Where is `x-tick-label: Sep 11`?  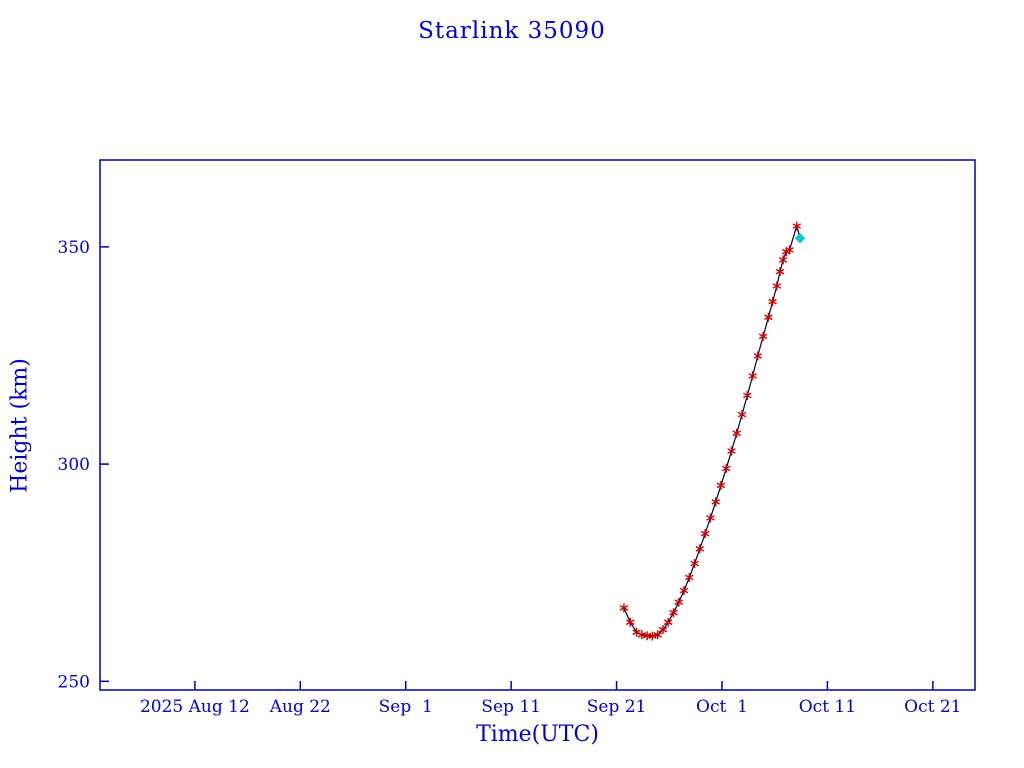 x-tick-label: Sep 11 is located at coordinates (511, 707).